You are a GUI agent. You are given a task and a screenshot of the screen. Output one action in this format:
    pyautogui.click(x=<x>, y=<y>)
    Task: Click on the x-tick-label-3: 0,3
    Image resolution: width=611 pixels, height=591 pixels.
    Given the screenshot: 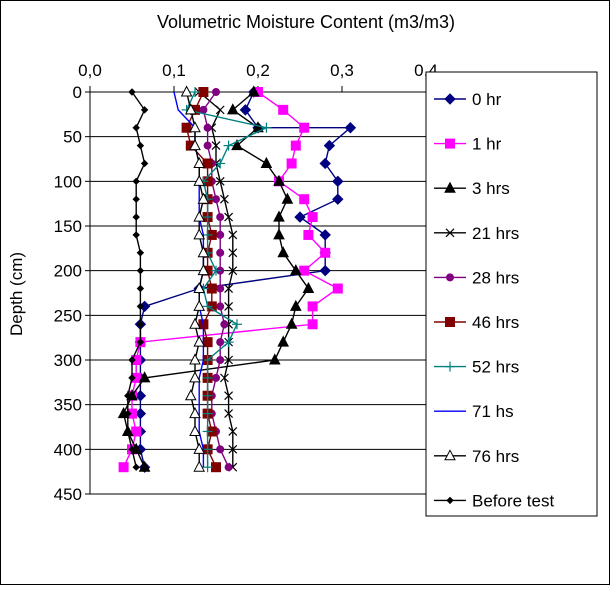 What is the action you would take?
    pyautogui.click(x=342, y=70)
    